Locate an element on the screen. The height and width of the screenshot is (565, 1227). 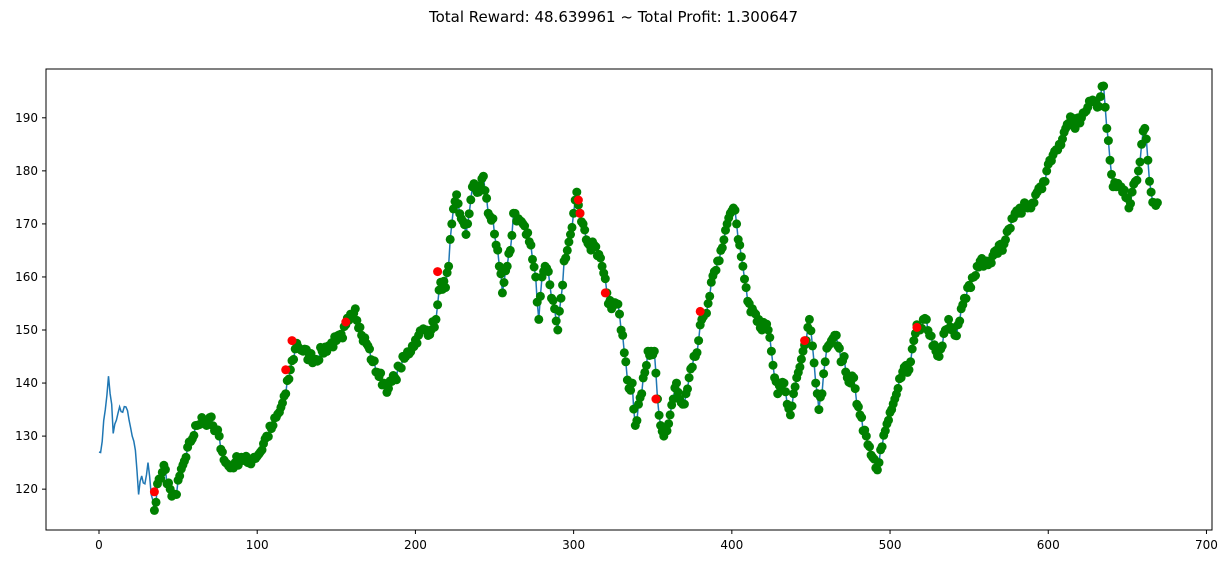
x-tick-label: 300 is located at coordinates (573, 545).